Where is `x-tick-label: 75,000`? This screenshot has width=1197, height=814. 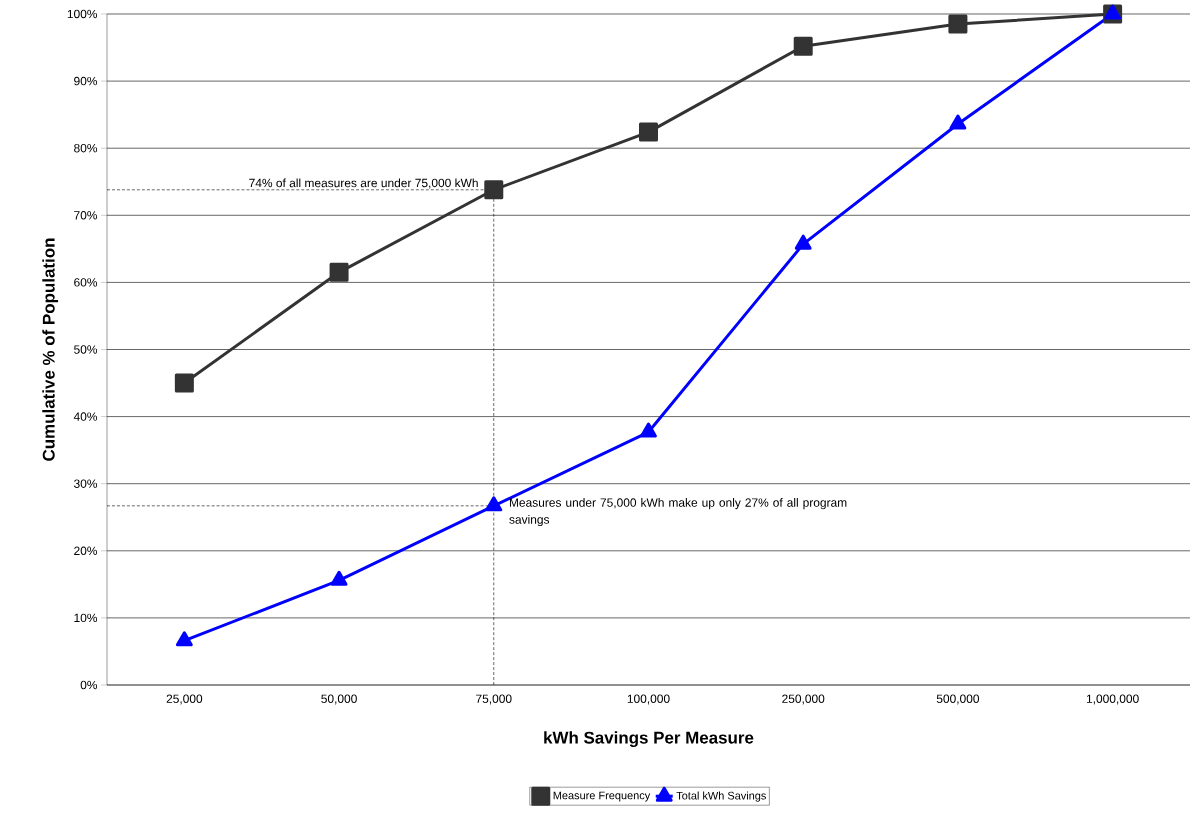
x-tick-label: 75,000 is located at coordinates (494, 699).